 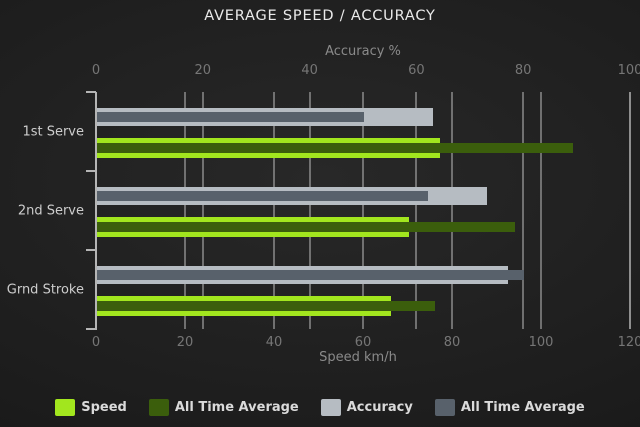 I want to click on bottom-tick-label-100: 100, so click(x=541, y=342).